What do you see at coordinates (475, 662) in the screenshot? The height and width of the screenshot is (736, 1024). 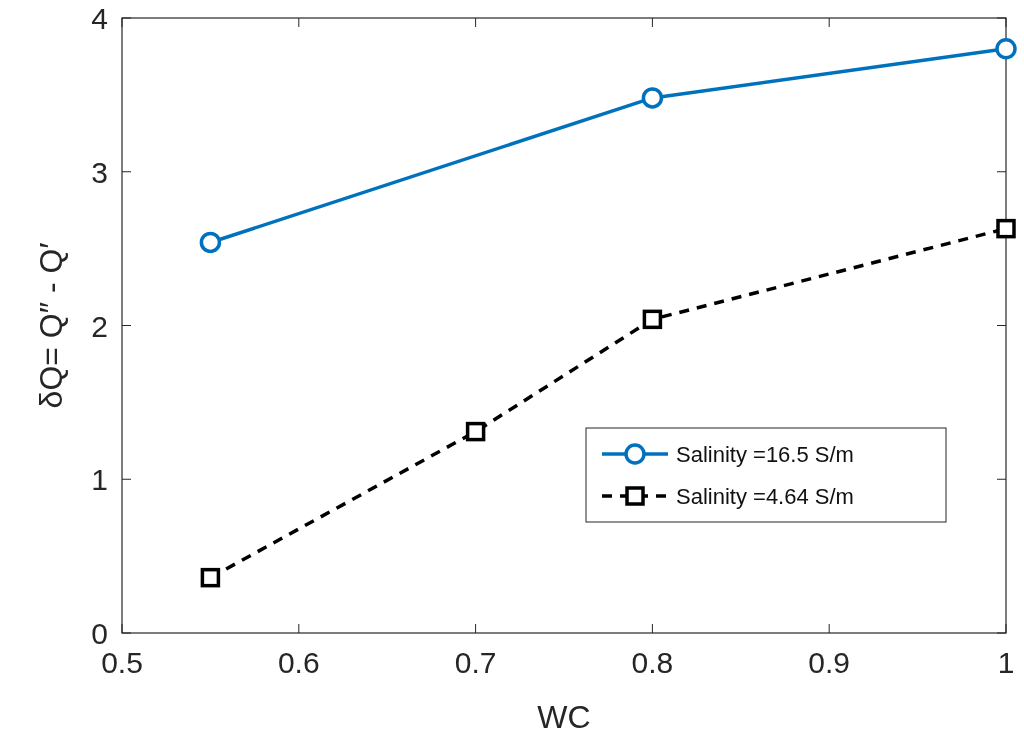 I see `x-tick-label: 0.7` at bounding box center [475, 662].